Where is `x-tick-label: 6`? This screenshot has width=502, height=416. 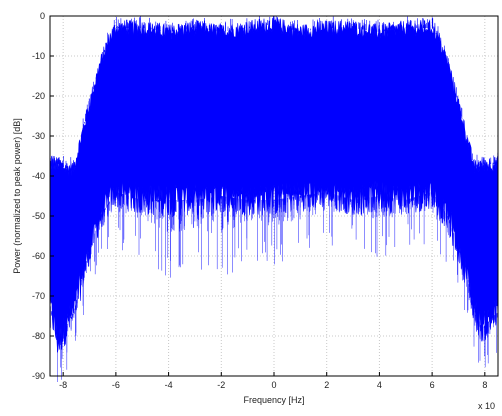
x-tick-label: 6 is located at coordinates (432, 385).